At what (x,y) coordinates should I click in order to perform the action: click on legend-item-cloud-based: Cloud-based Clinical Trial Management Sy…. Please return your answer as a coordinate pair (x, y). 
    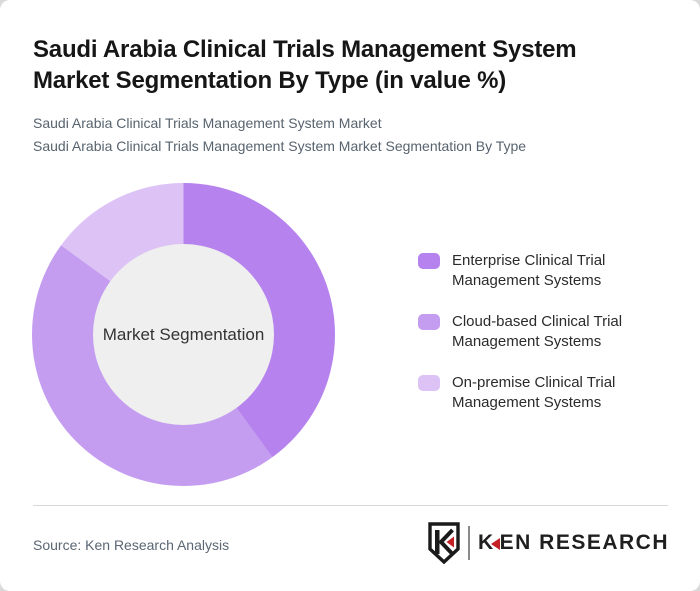
    Looking at the image, I should click on (541, 332).